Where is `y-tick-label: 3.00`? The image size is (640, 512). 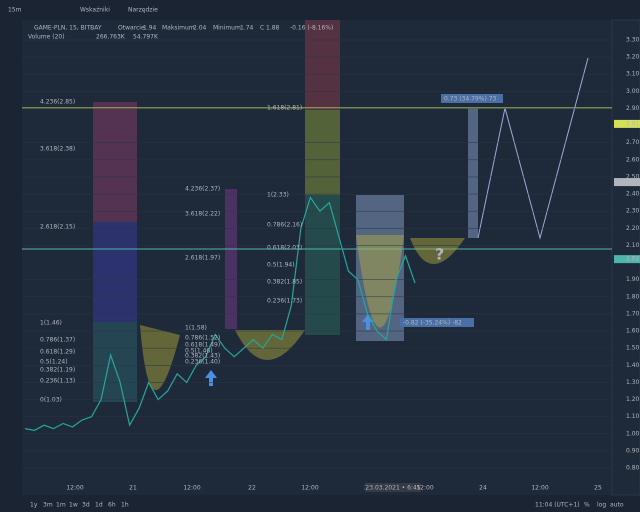 y-tick-label: 3.00 is located at coordinates (633, 91).